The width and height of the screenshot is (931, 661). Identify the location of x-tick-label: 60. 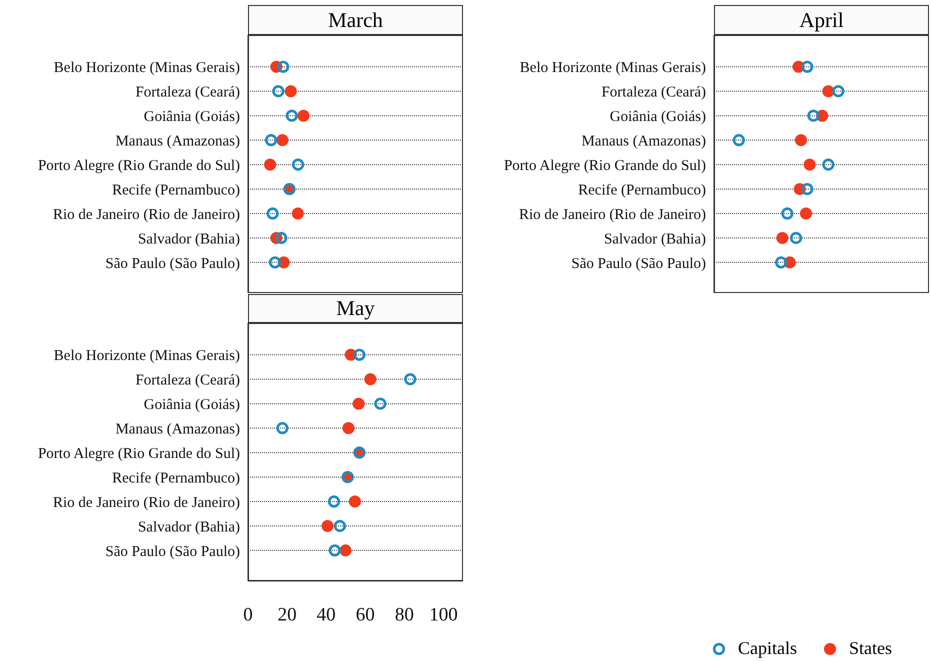
(365, 615).